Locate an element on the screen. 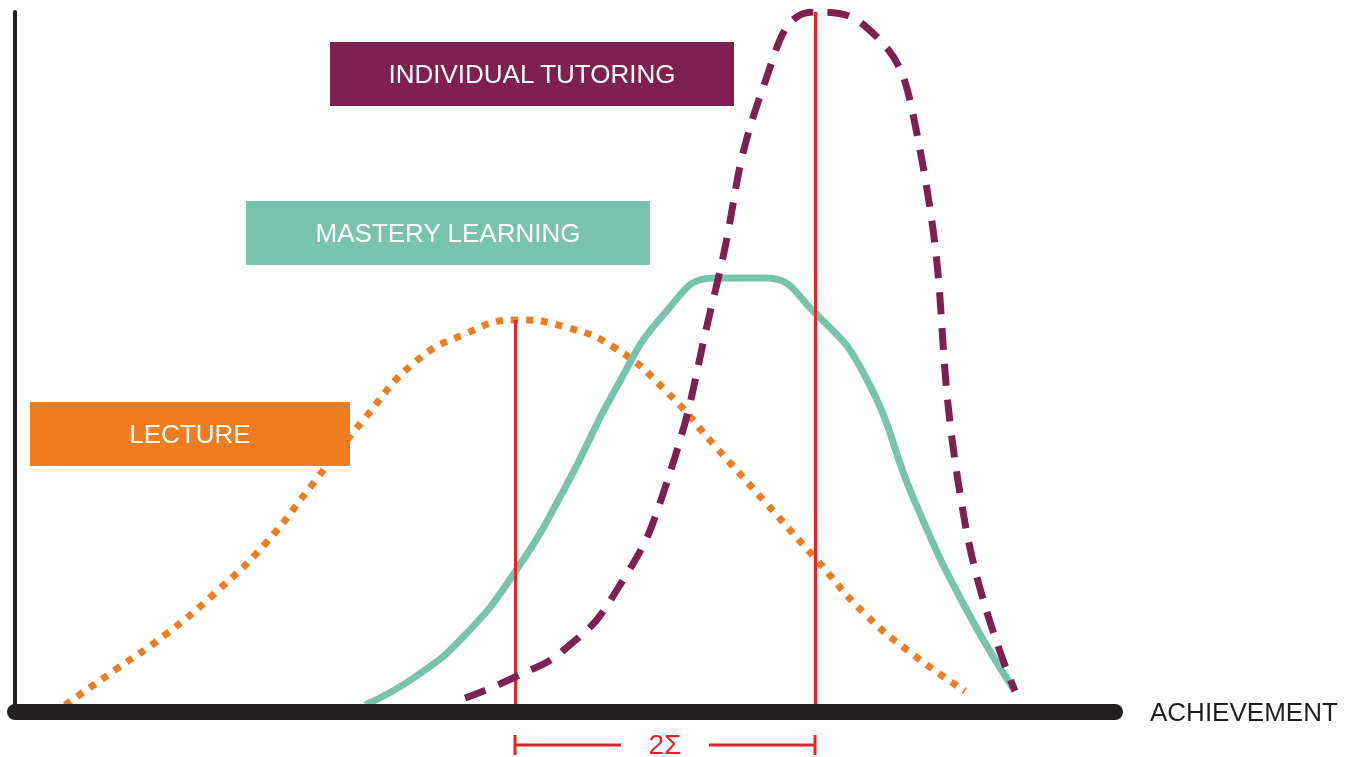 The height and width of the screenshot is (757, 1370). text: 2Σ is located at coordinates (665, 743).